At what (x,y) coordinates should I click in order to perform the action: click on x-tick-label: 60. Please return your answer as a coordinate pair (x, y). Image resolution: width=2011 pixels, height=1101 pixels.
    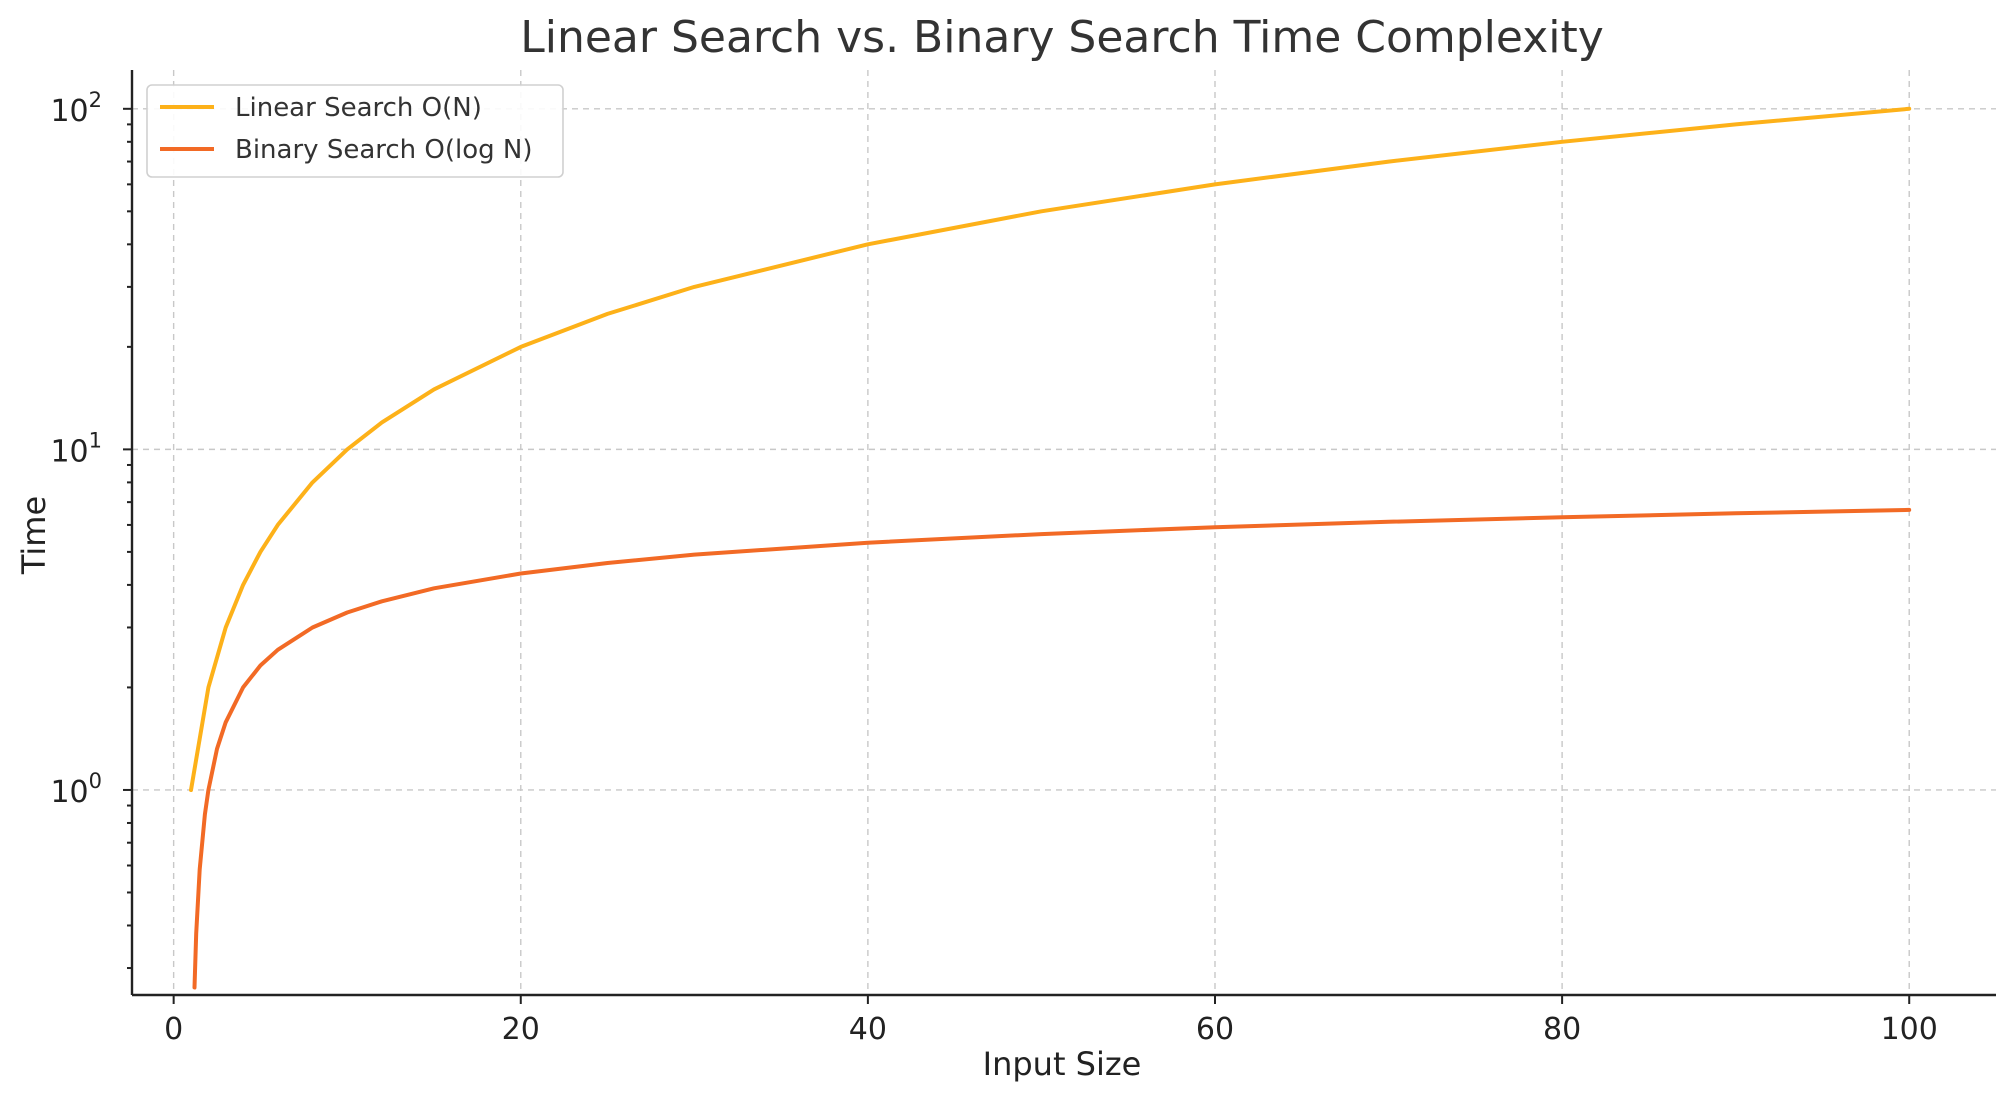
    Looking at the image, I should click on (1215, 1029).